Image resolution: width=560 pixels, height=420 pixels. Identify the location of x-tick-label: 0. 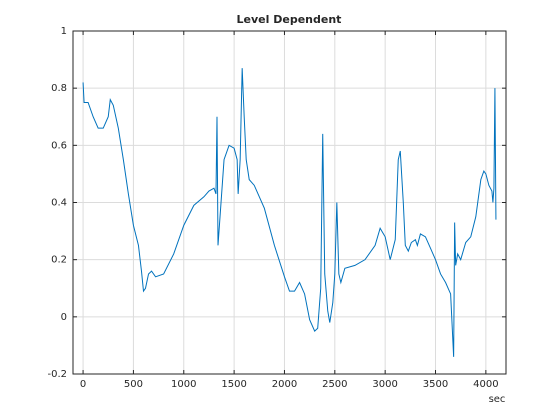
(83, 384).